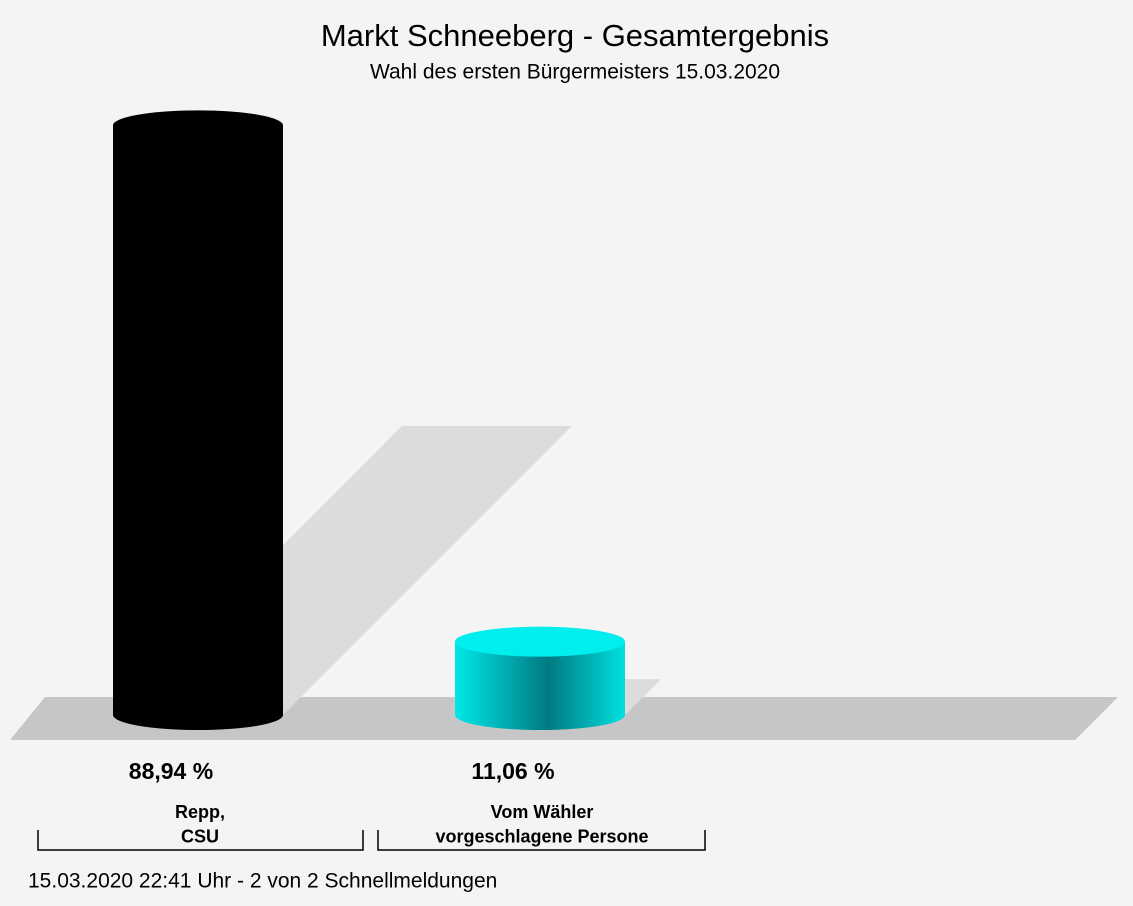  Describe the element at coordinates (171, 771) in the screenshot. I see `value-label: 88,94 %` at that location.